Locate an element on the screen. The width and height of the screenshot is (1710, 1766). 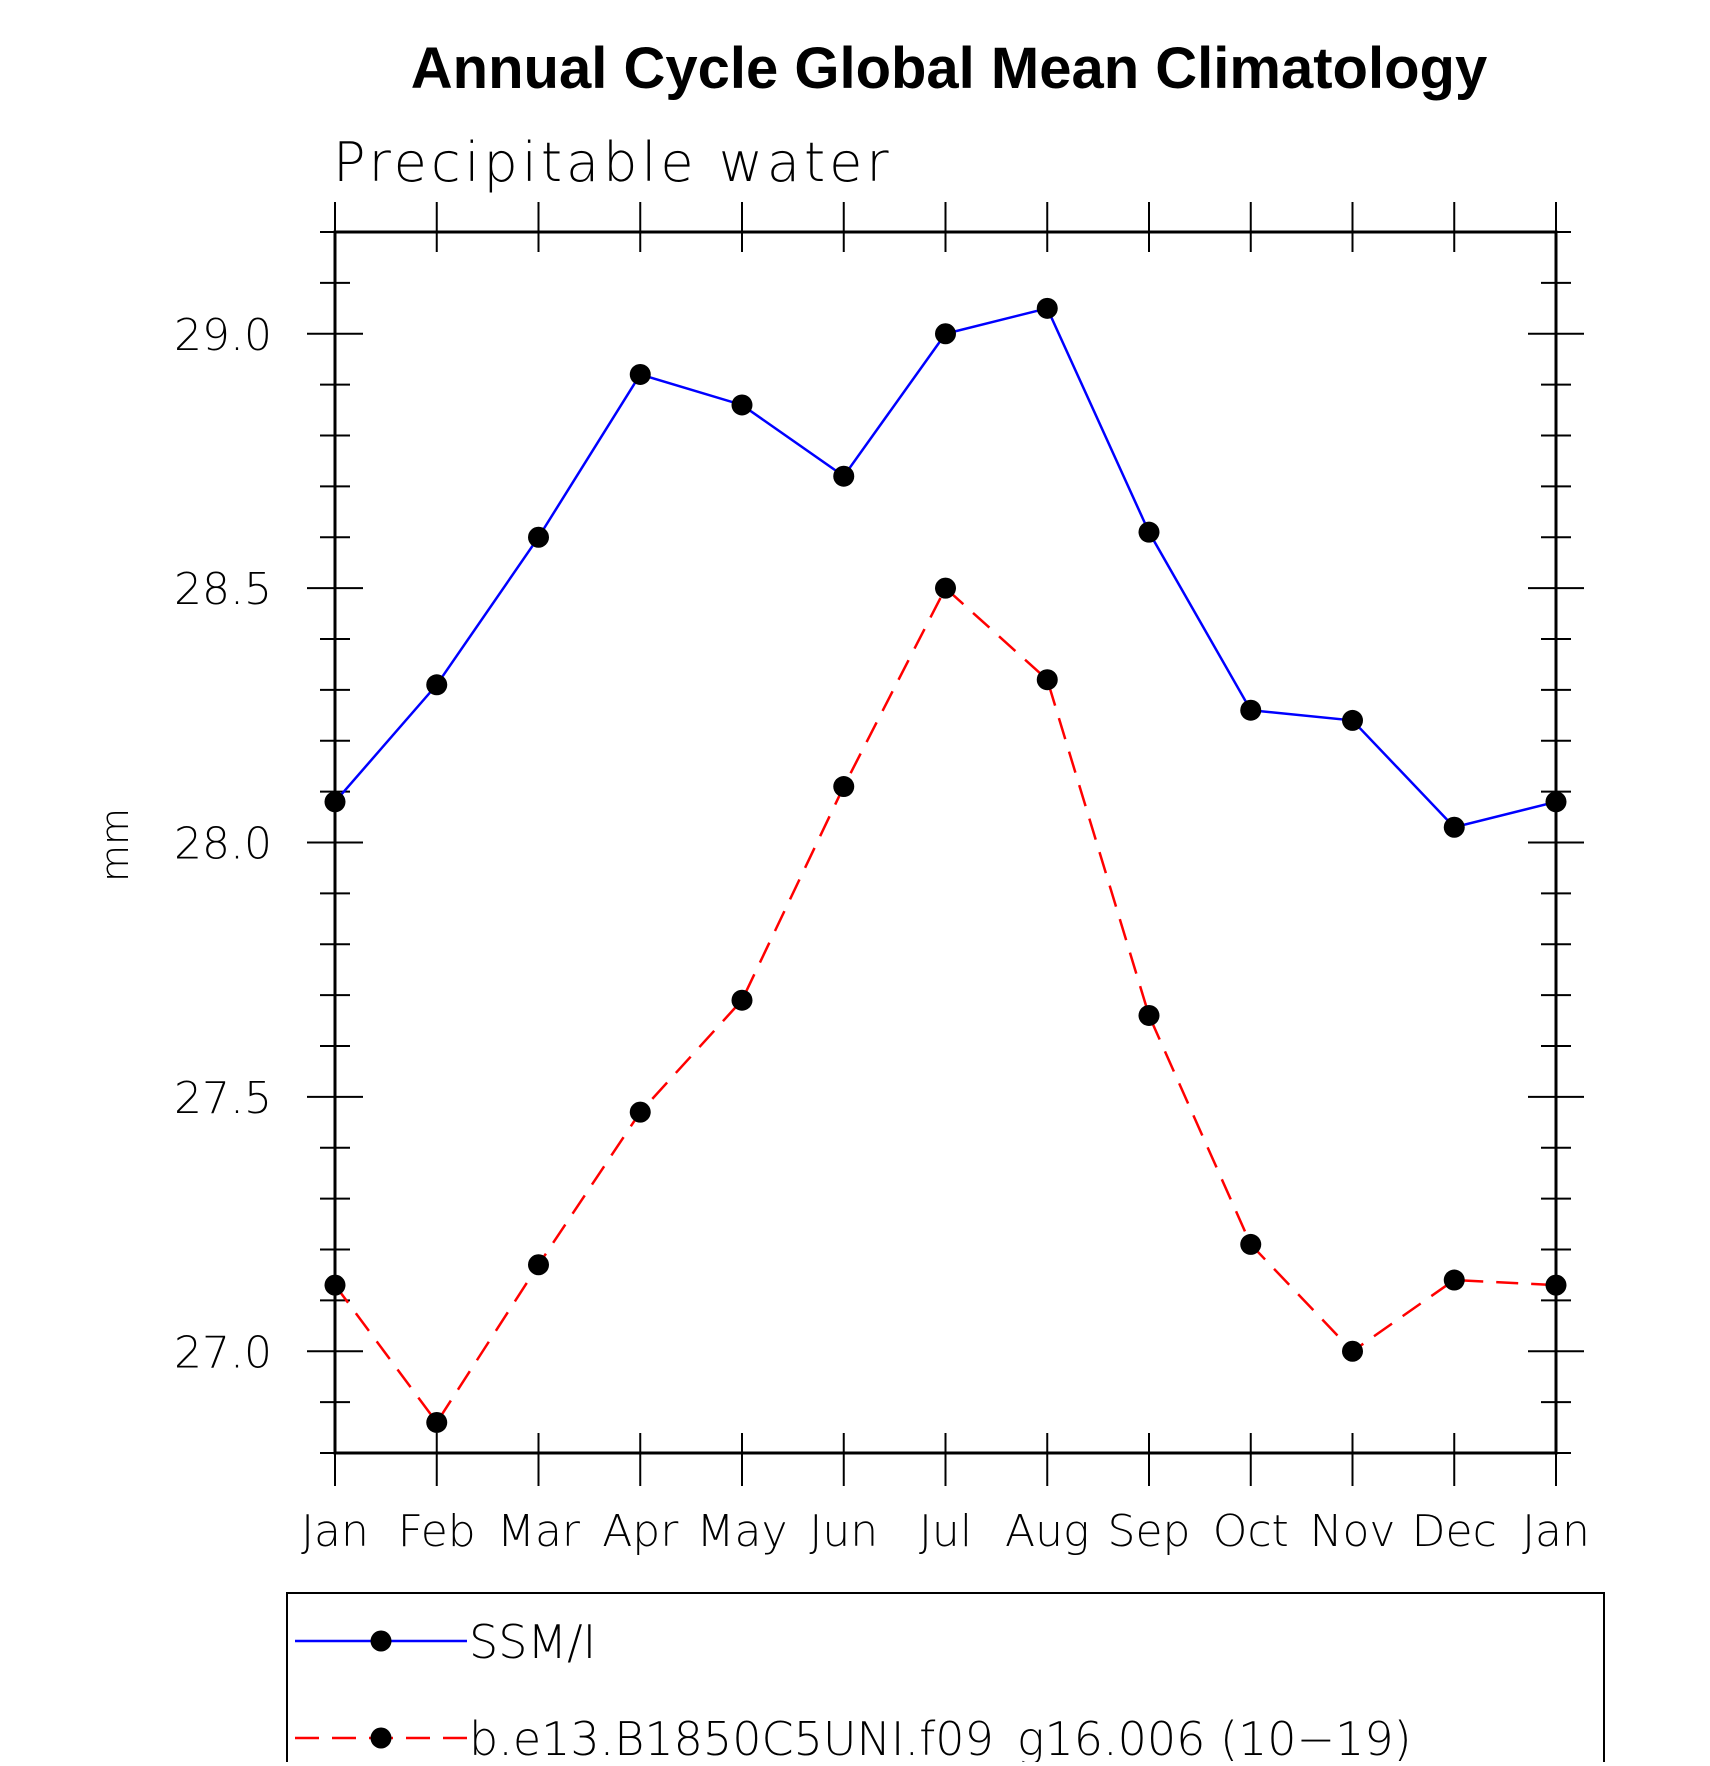
x-tick-label: Mar is located at coordinates (539, 1531).